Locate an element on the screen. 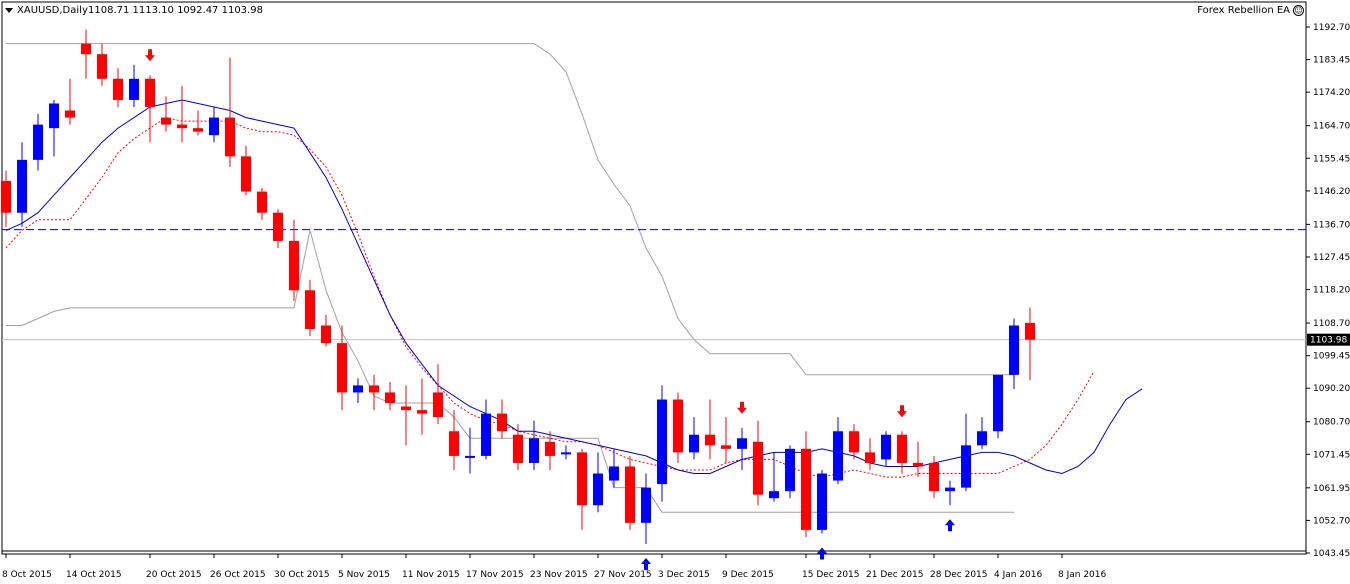 Image resolution: width=1350 pixels, height=584 pixels. chart-symbol-title: XAUUSD,Daily is located at coordinates (52, 10).